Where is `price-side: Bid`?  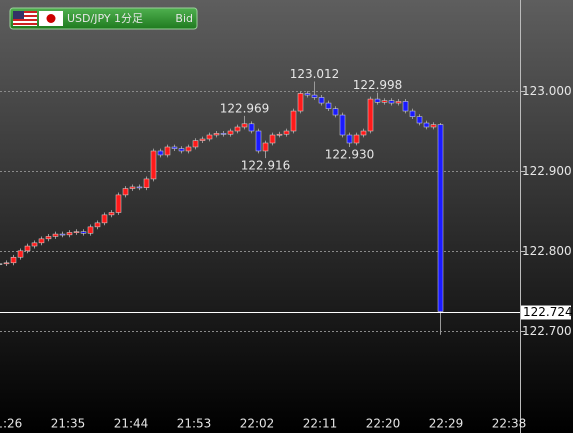
price-side: Bid is located at coordinates (184, 18).